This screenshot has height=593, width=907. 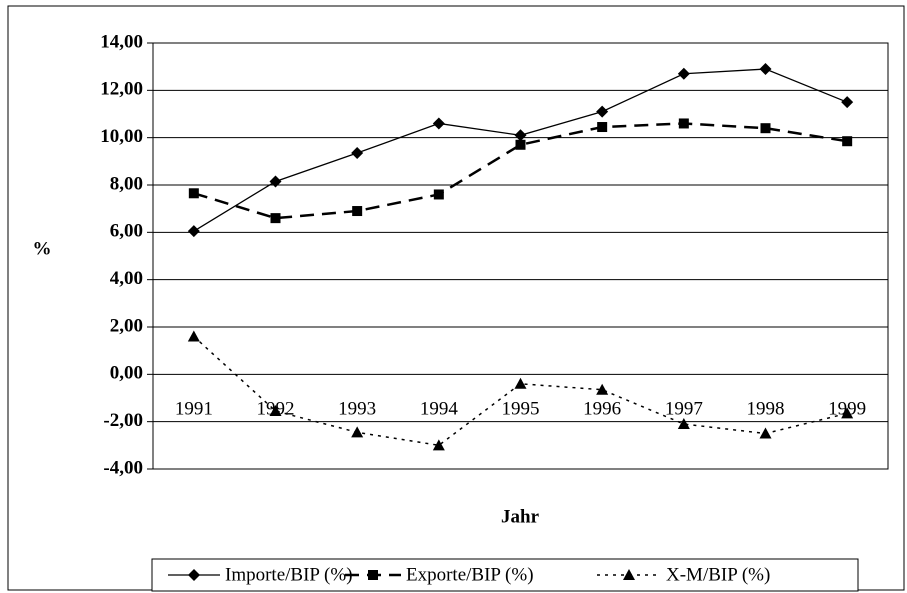 I want to click on x-tick-label: 1998, so click(x=766, y=408).